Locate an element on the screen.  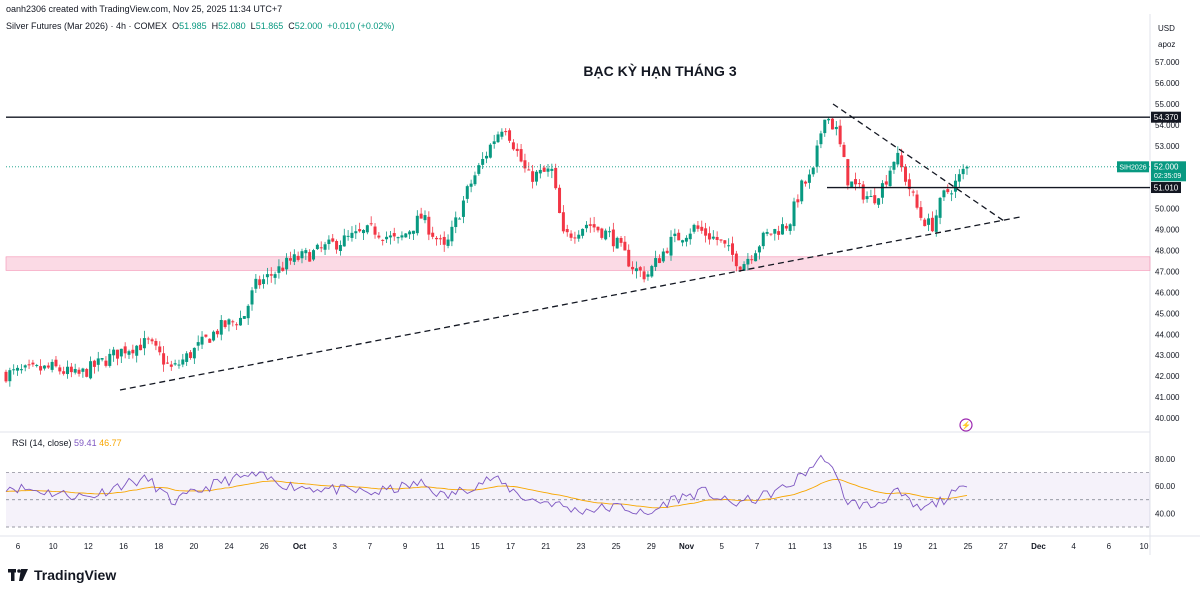
symbol-title: Silver Futures (Mar 2026) · 4h · COMEX is located at coordinates (87, 26).